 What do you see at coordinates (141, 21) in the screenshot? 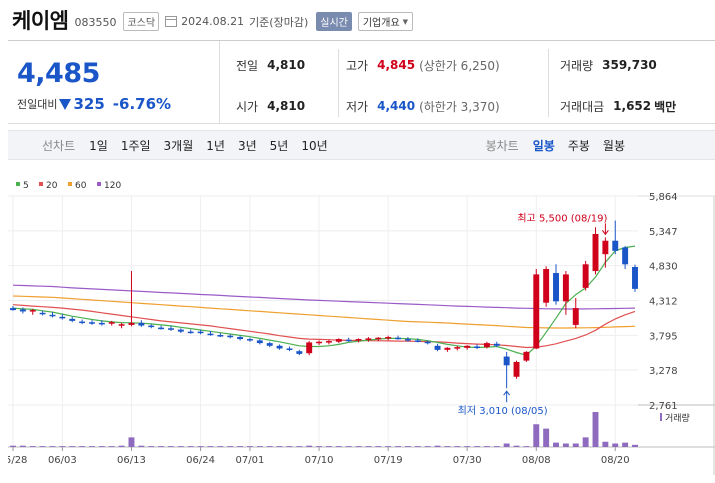
I see `market-badge: 코스닥` at bounding box center [141, 21].